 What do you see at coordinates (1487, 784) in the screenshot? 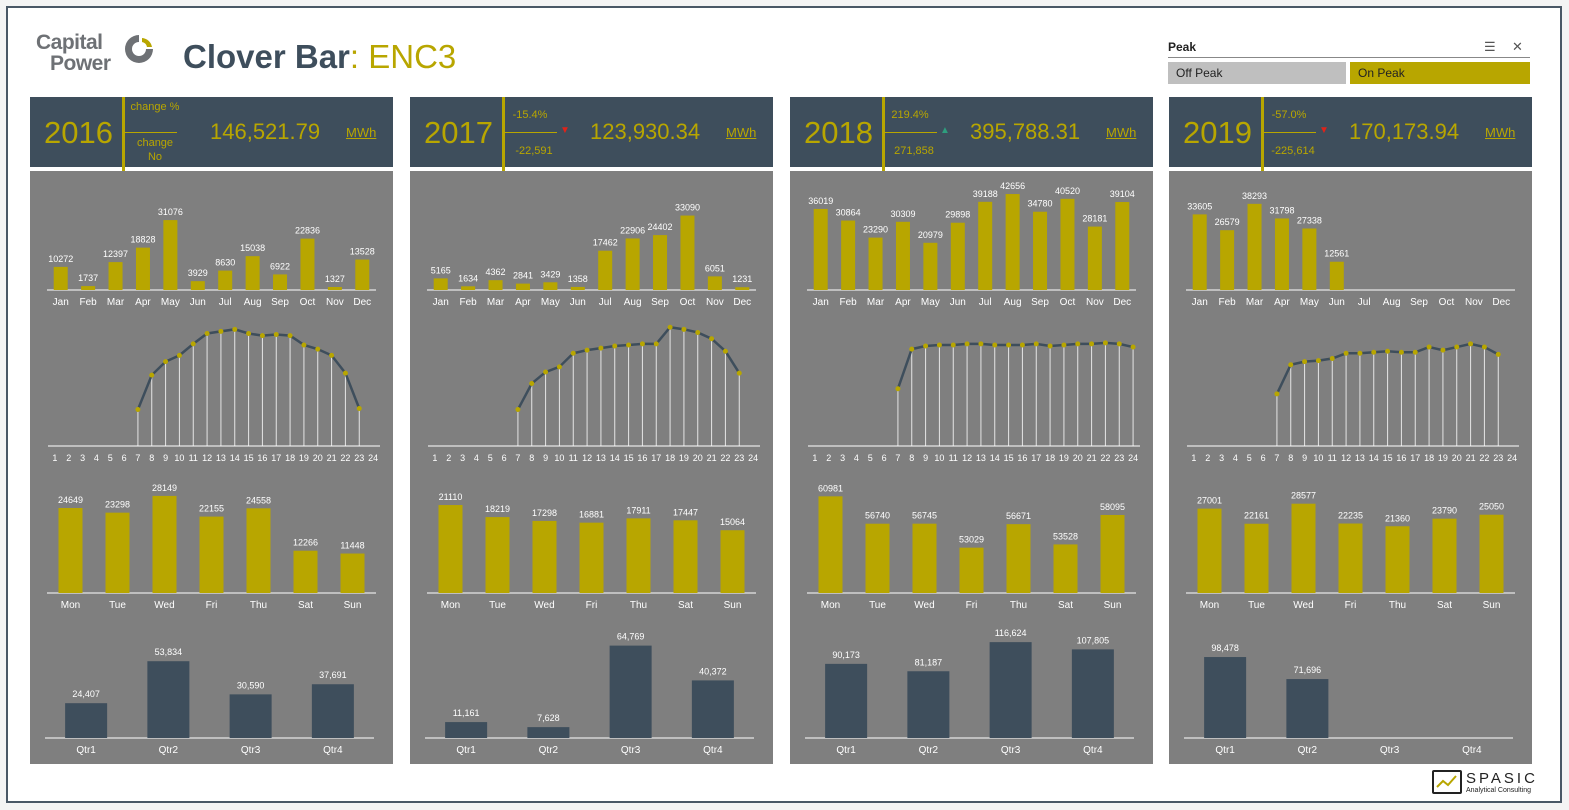
I see `spasic-logo: SPASIC Analytical Consulting` at bounding box center [1487, 784].